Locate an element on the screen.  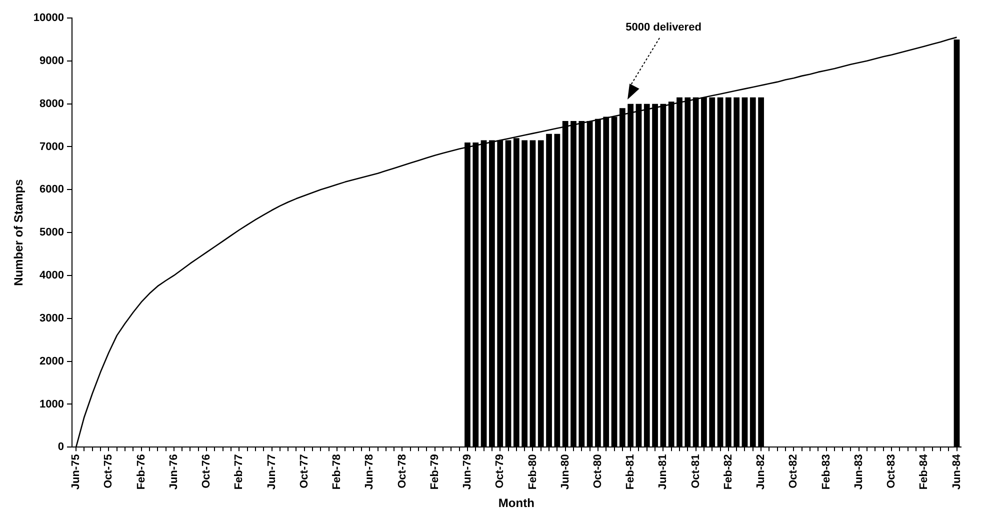
x-tick-label: Jun-82 is located at coordinates (761, 472).